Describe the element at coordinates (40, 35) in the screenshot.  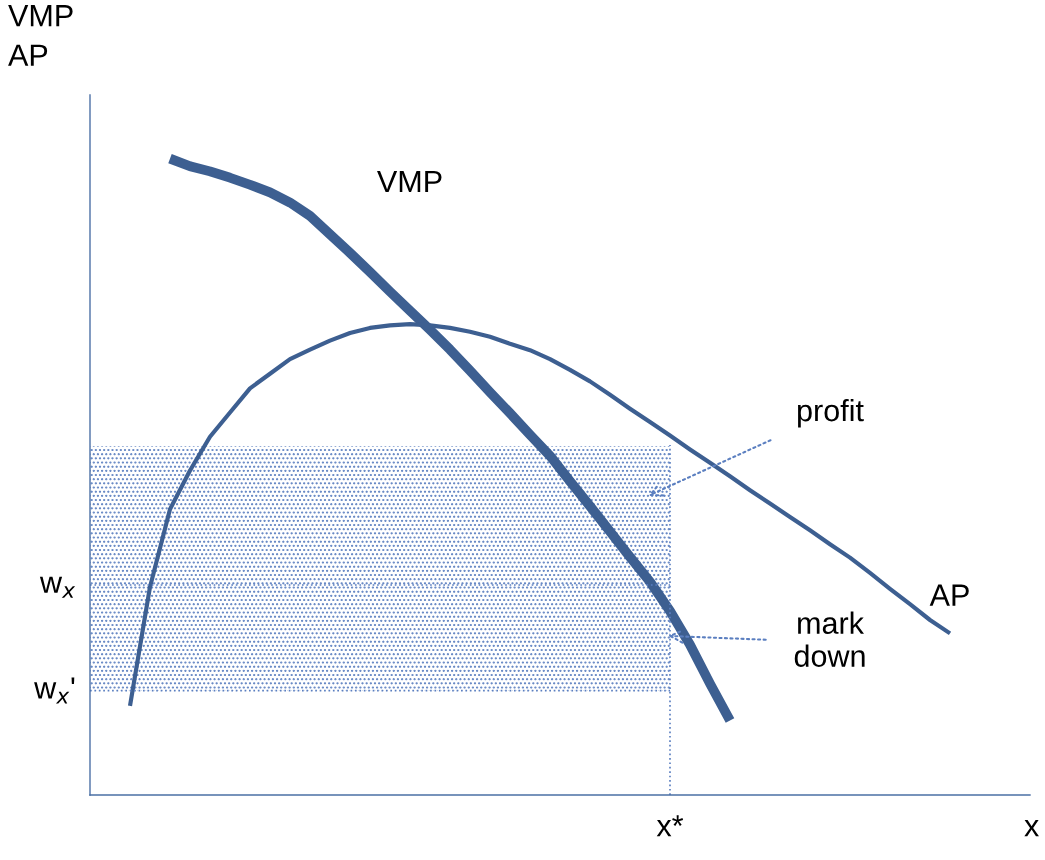
I see `y-axis-title: VMP AP` at that location.